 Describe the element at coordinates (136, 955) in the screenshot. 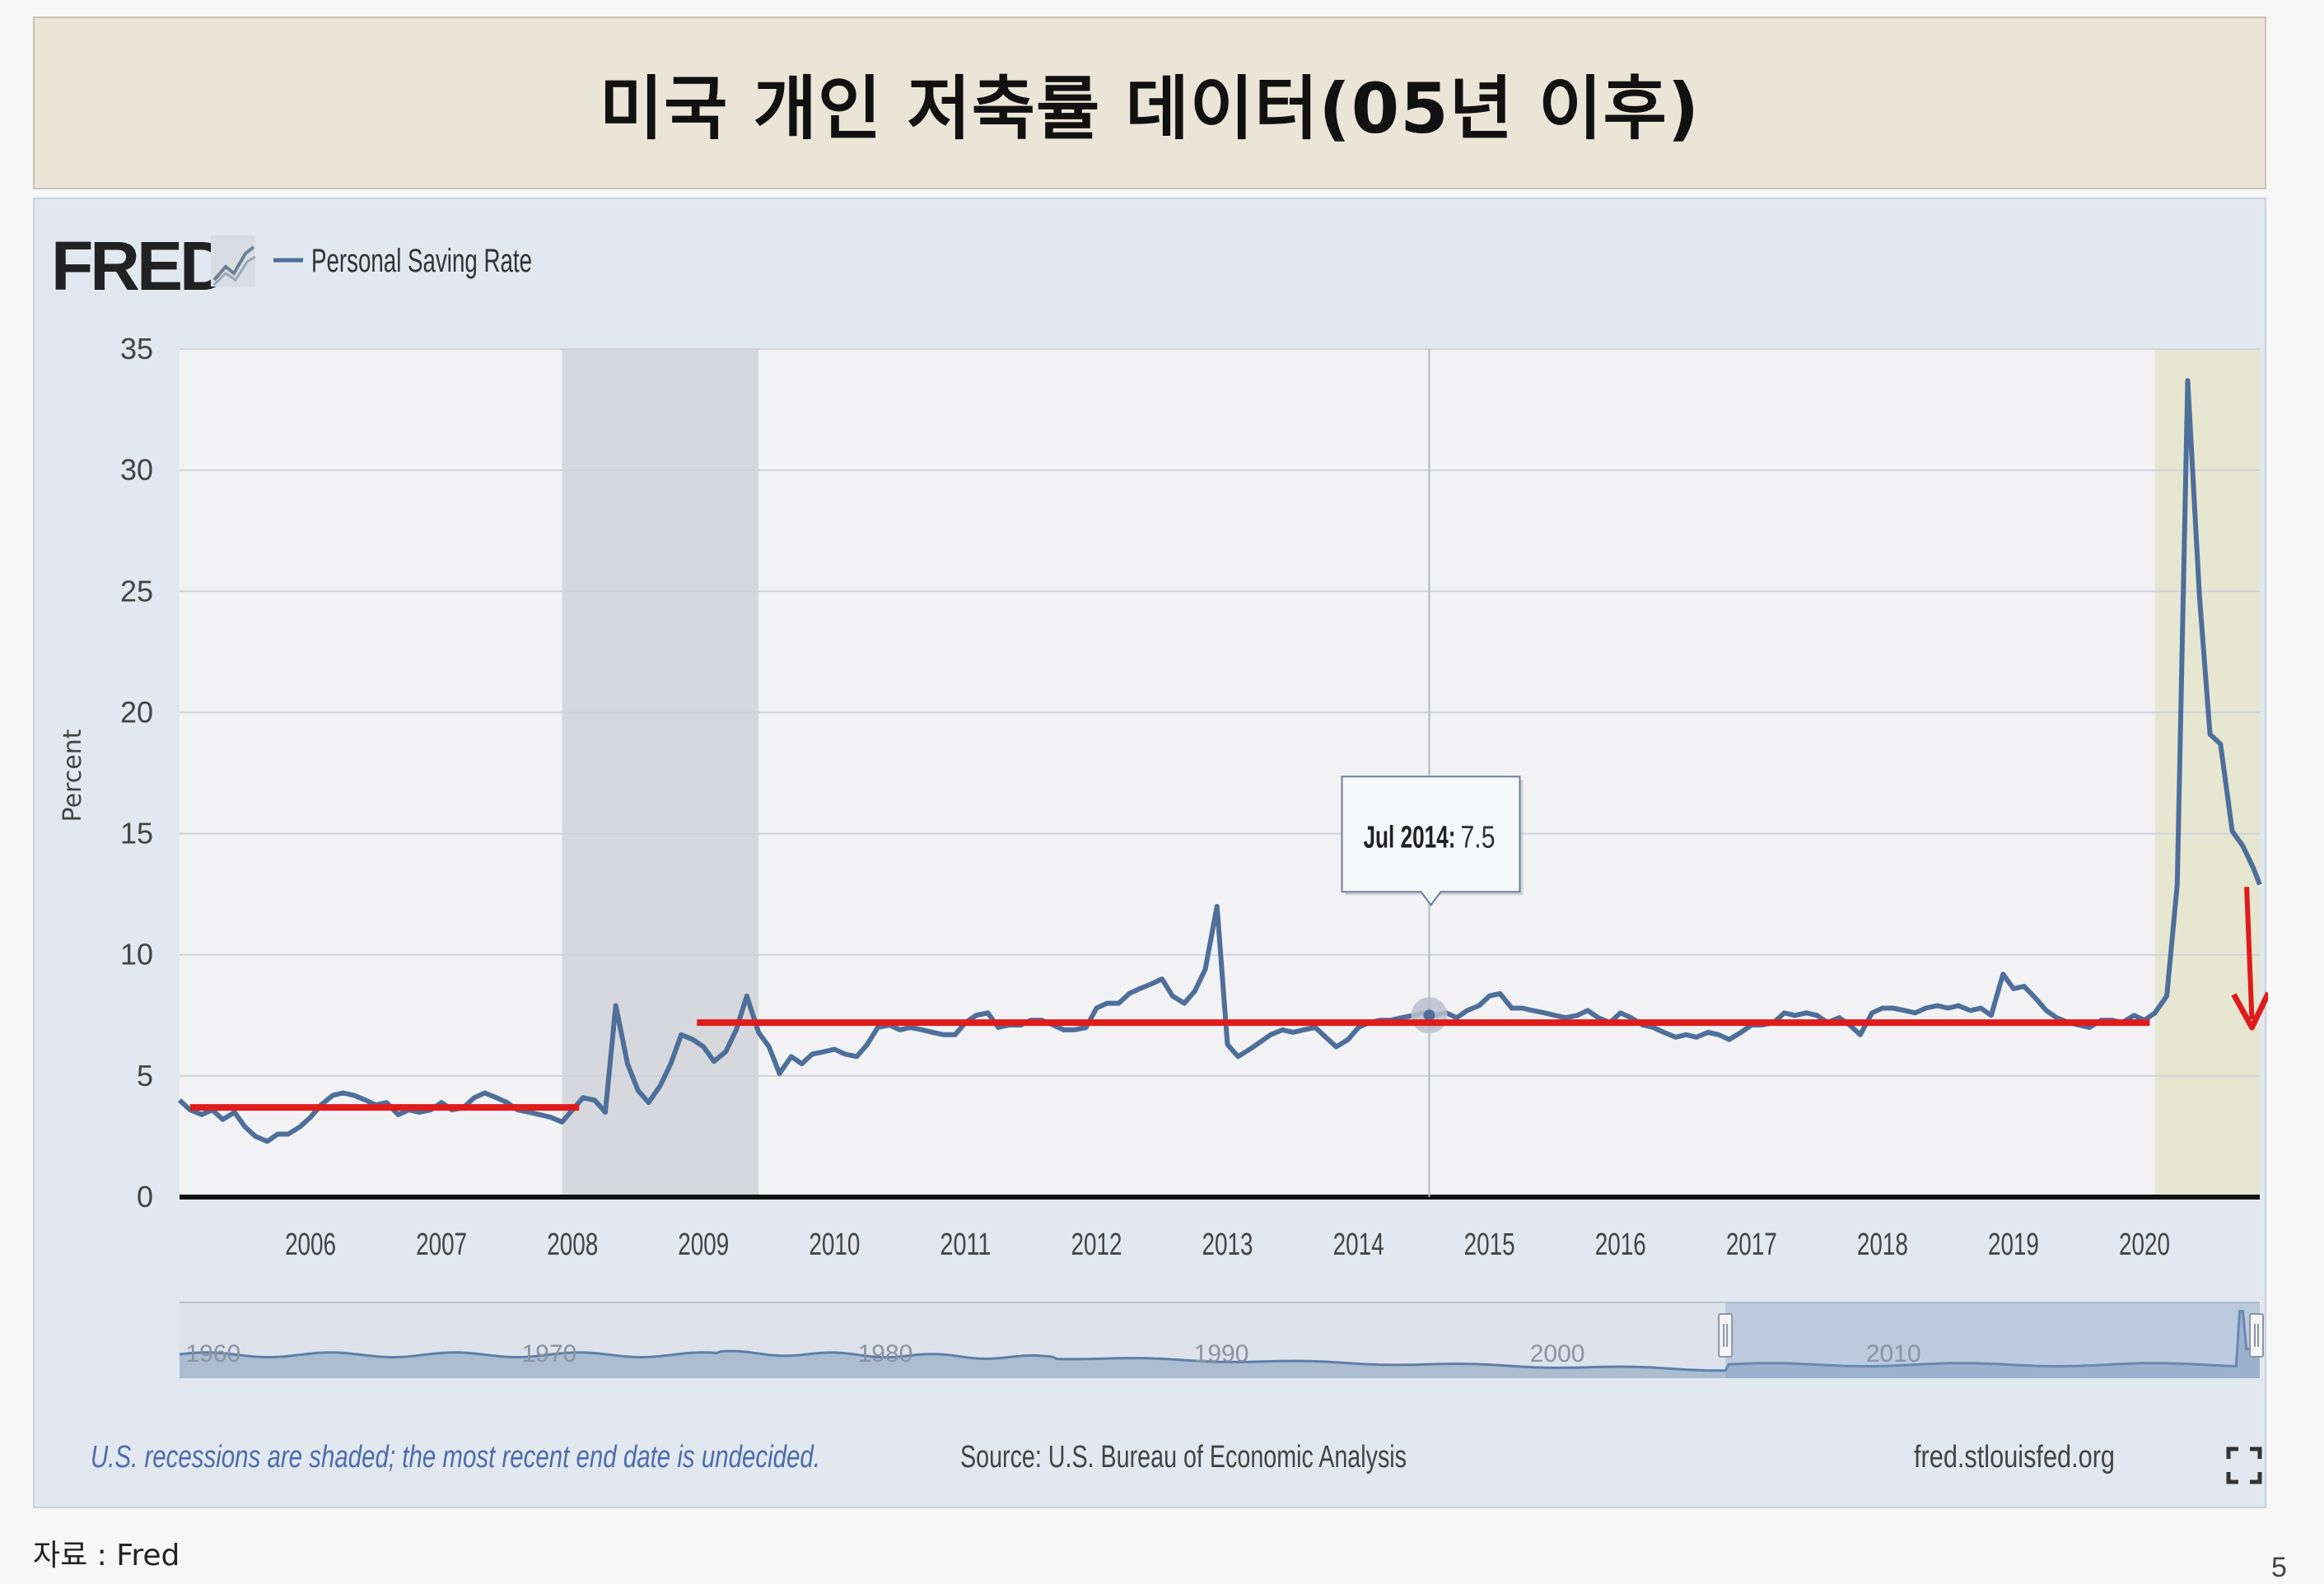

I see `y-tick-label: 10` at that location.